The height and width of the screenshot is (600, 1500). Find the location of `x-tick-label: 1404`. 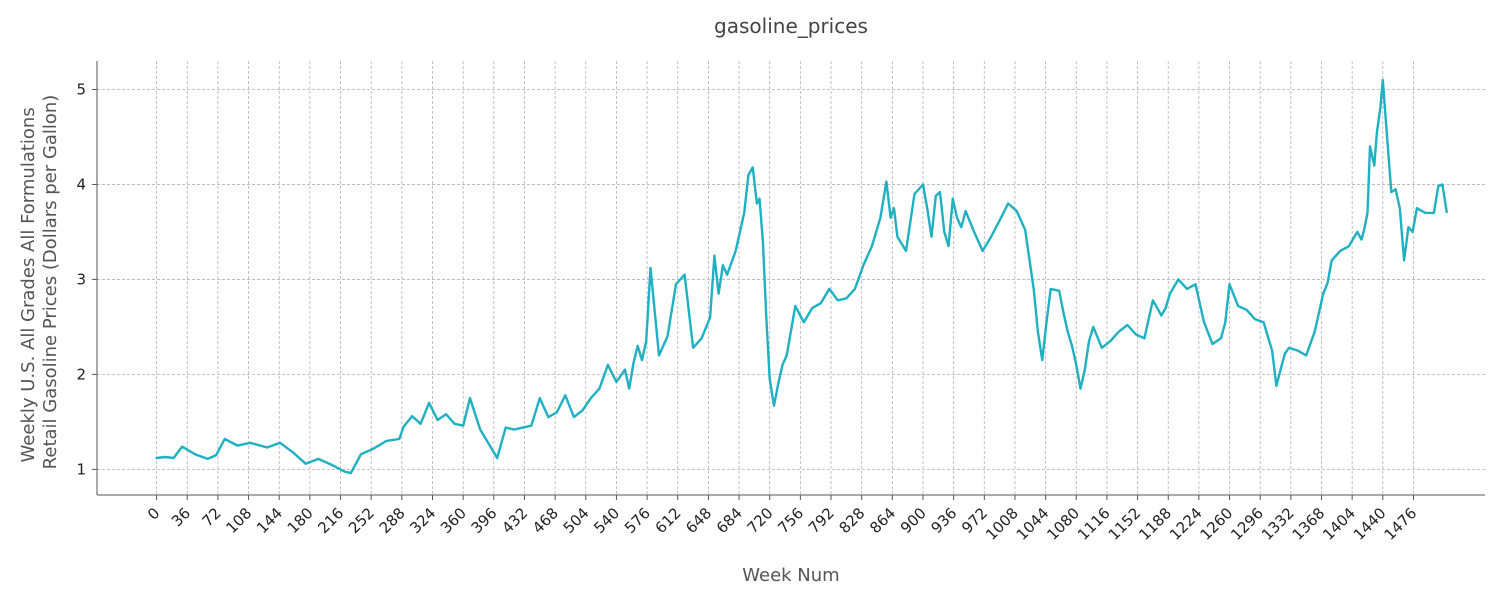

x-tick-label: 1404 is located at coordinates (1339, 524).